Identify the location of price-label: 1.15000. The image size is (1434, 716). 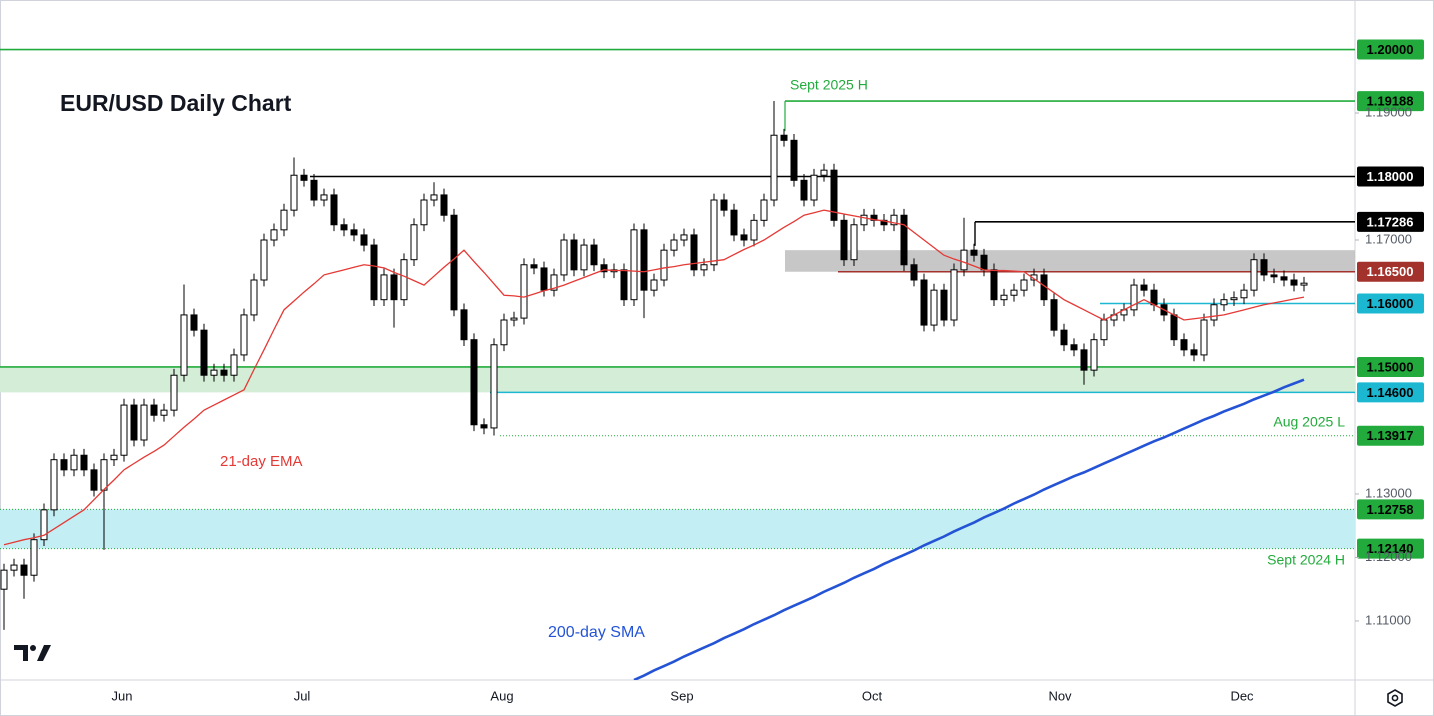
(1390, 366).